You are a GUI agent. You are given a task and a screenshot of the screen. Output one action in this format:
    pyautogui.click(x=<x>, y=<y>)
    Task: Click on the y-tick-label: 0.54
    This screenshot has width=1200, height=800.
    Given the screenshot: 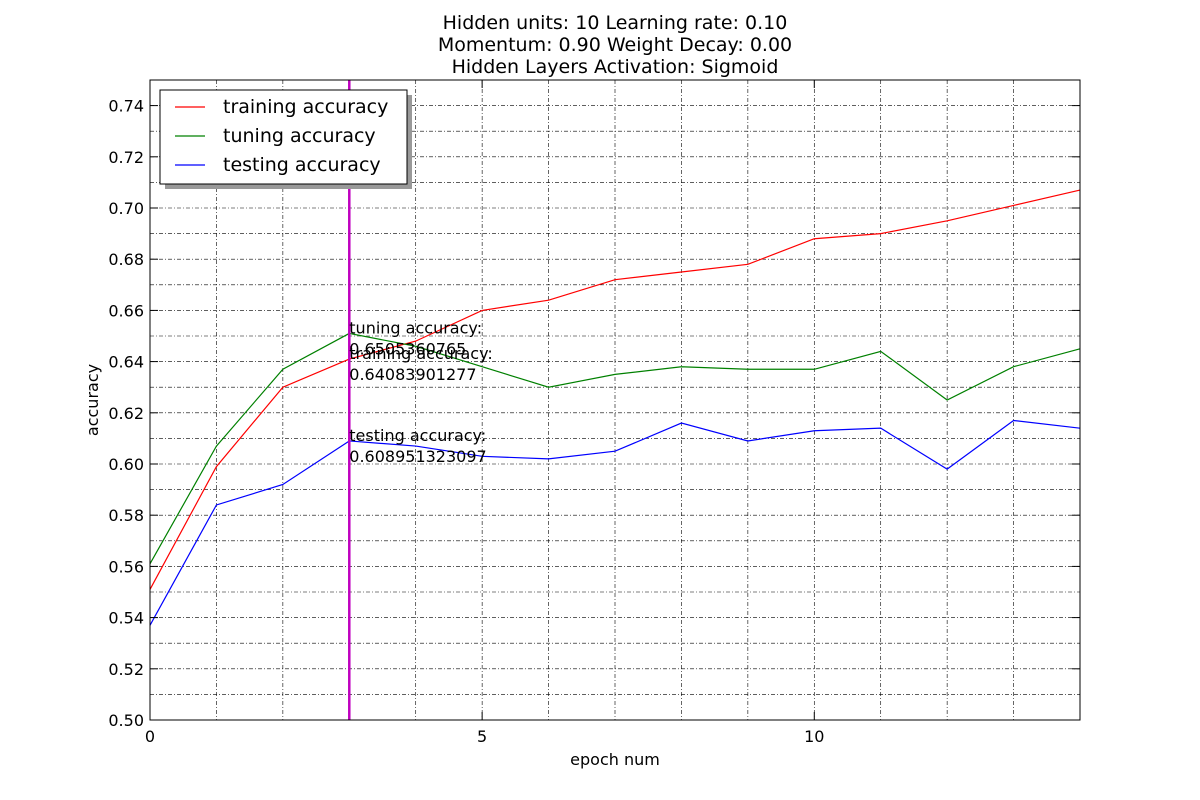 What is the action you would take?
    pyautogui.click(x=126, y=618)
    